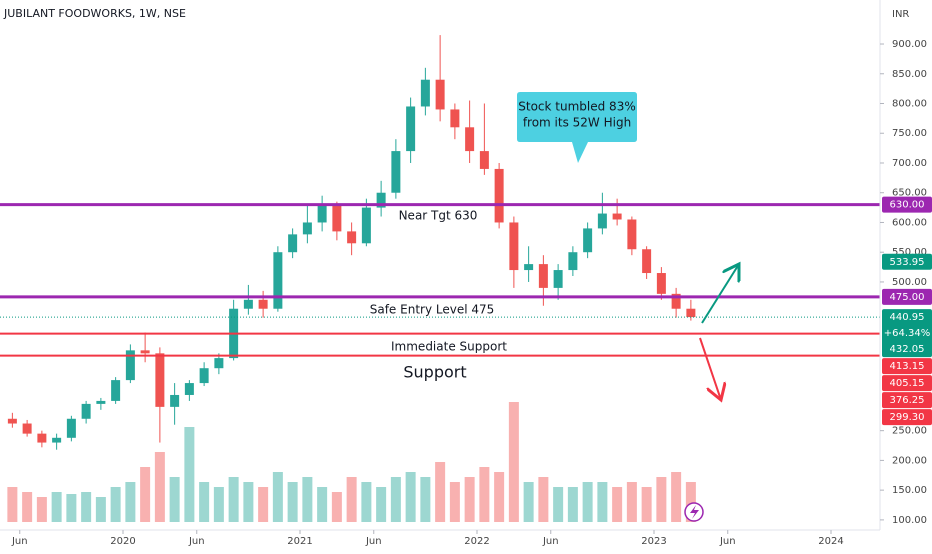  I want to click on callout-text: Stock tumbled 83%, so click(576, 107).